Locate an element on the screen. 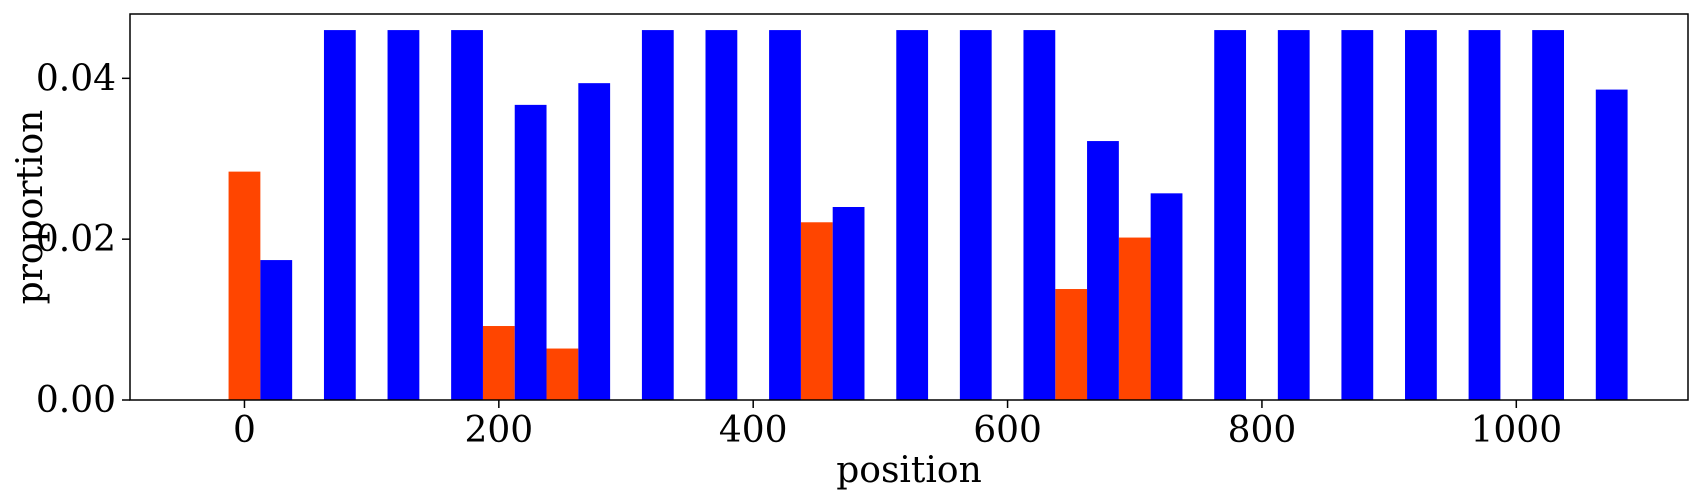 The image size is (1694, 497). y-axis: 0.00 0.02 0.04 is located at coordinates (83, 239).